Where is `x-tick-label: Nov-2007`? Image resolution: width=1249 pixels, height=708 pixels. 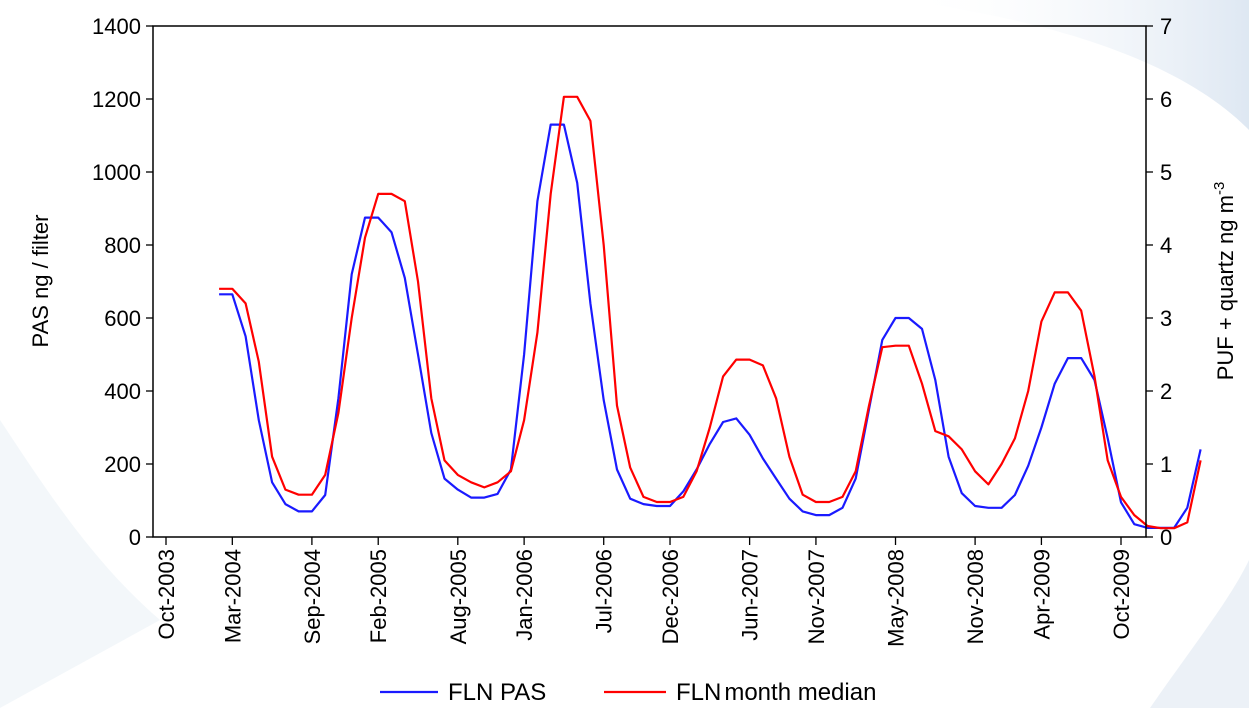
x-tick-label: Nov-2007 is located at coordinates (816, 596).